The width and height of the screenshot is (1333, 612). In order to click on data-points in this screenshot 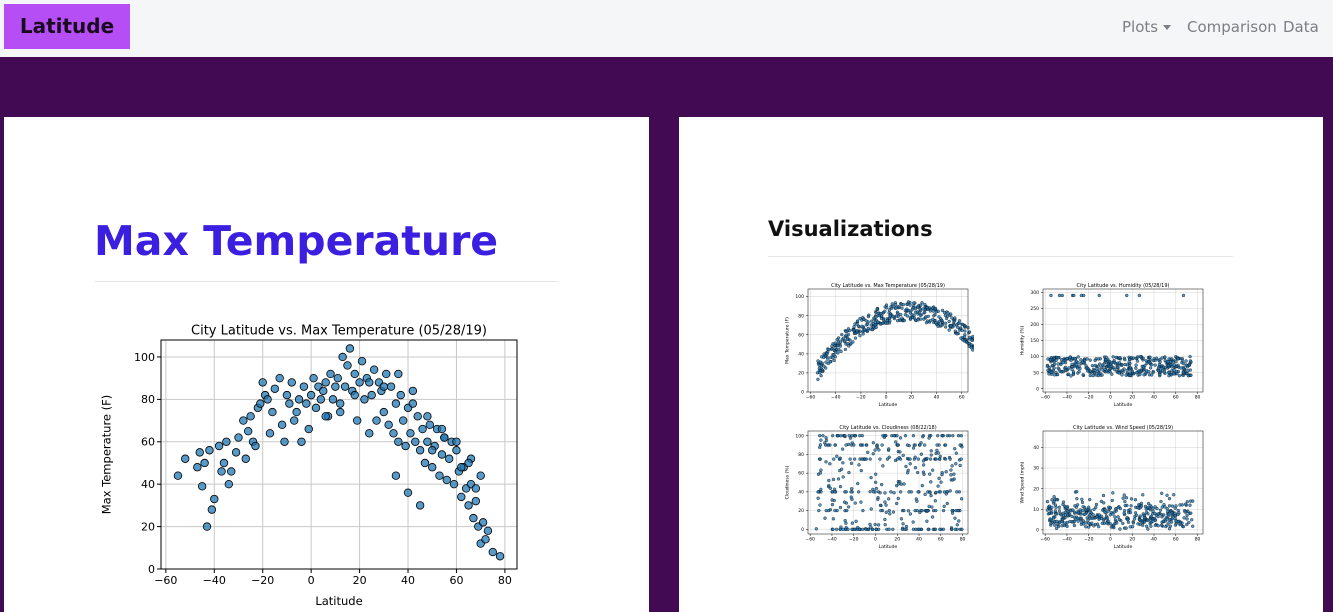, I will do `click(894, 340)`.